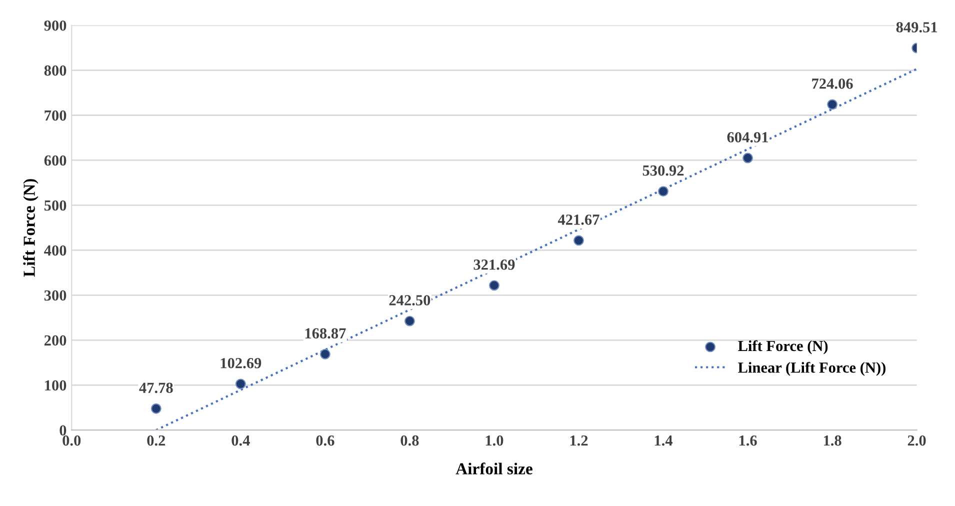 The width and height of the screenshot is (955, 506). What do you see at coordinates (55, 70) in the screenshot?
I see `y-tick-label: 800` at bounding box center [55, 70].